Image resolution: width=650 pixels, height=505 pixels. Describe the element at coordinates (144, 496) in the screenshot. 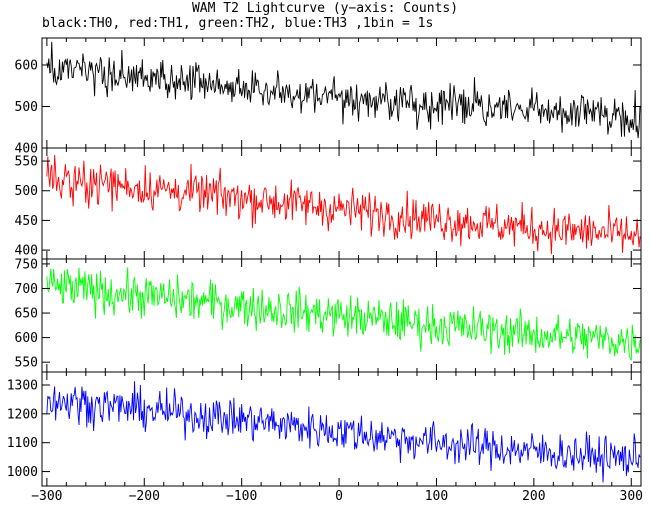

I see `x-tick-label: −200` at that location.